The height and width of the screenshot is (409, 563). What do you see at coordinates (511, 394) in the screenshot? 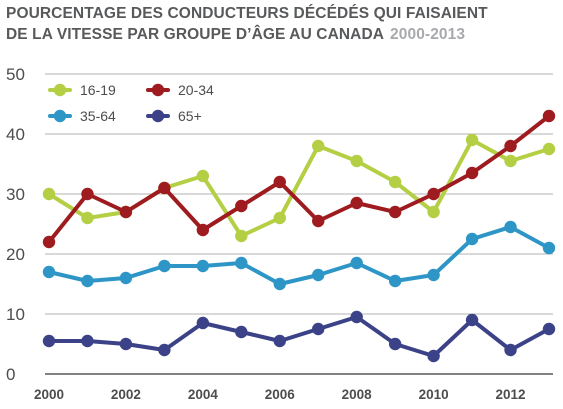
I see `x-tick-label: 2012` at bounding box center [511, 394].